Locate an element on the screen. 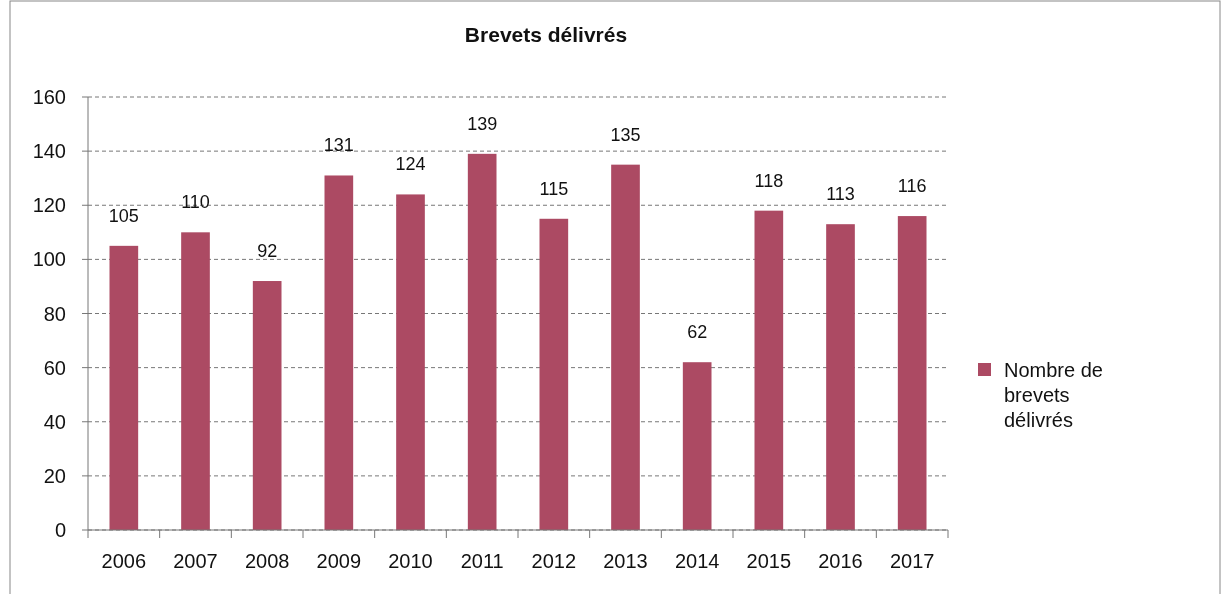 The image size is (1231, 594). data-label: 139 is located at coordinates (482, 123).